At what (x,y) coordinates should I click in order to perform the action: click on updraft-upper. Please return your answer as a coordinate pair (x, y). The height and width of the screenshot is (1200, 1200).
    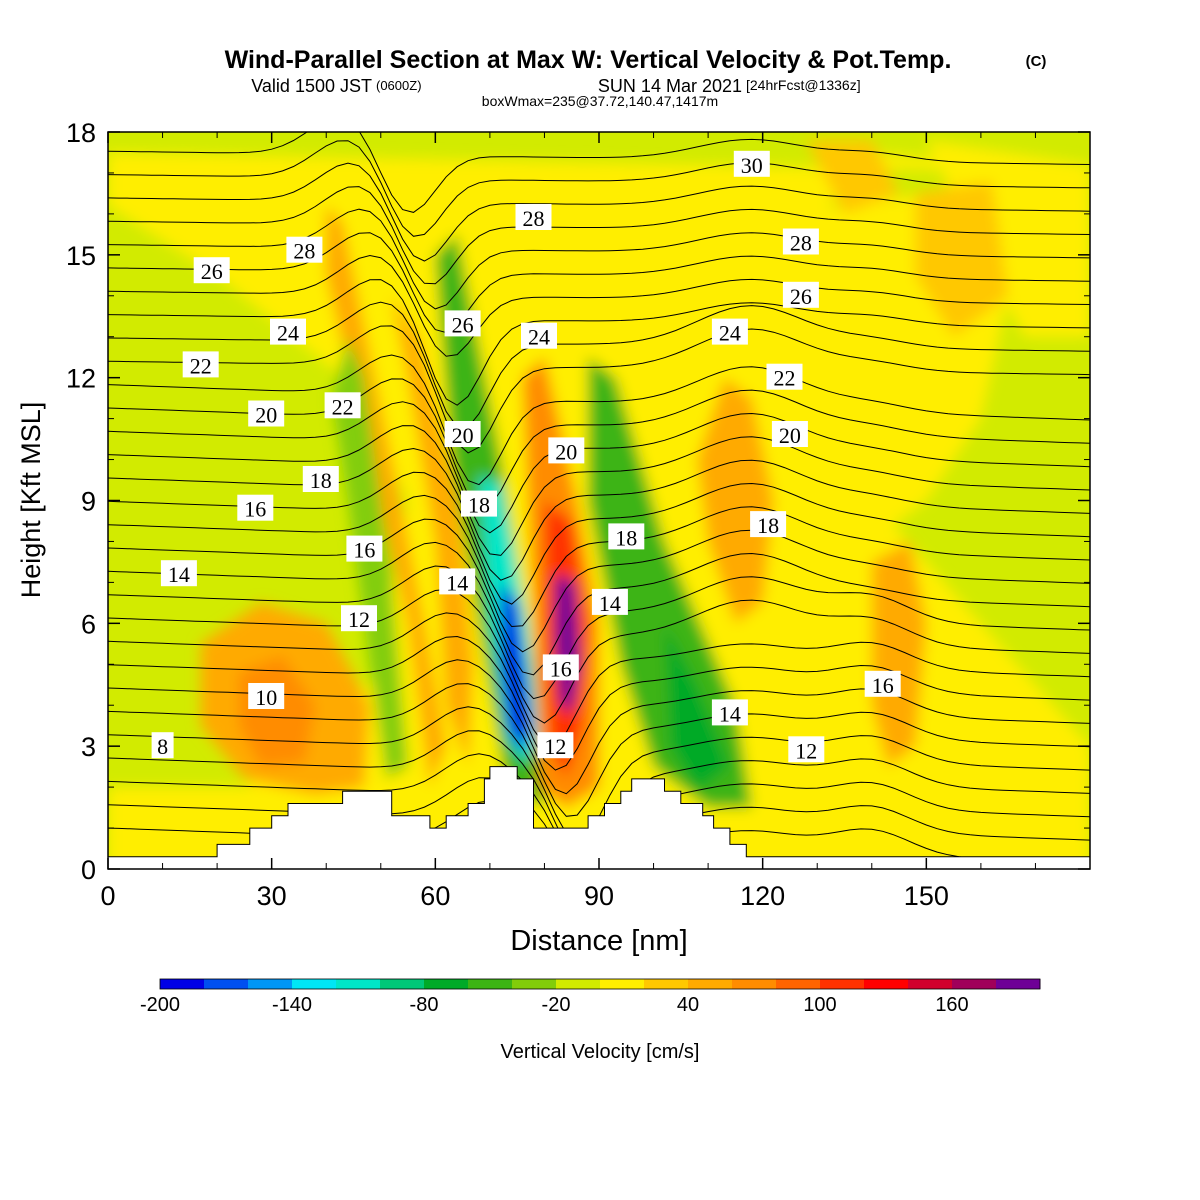
    Looking at the image, I should click on (962, 259).